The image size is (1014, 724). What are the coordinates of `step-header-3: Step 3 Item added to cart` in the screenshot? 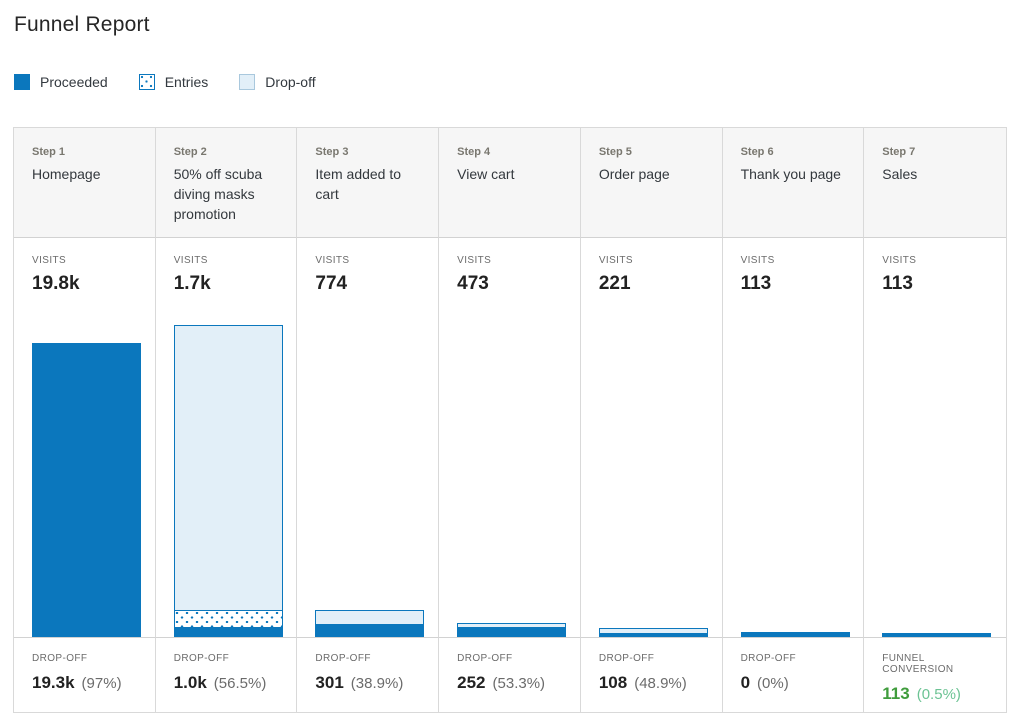 It's located at (368, 183).